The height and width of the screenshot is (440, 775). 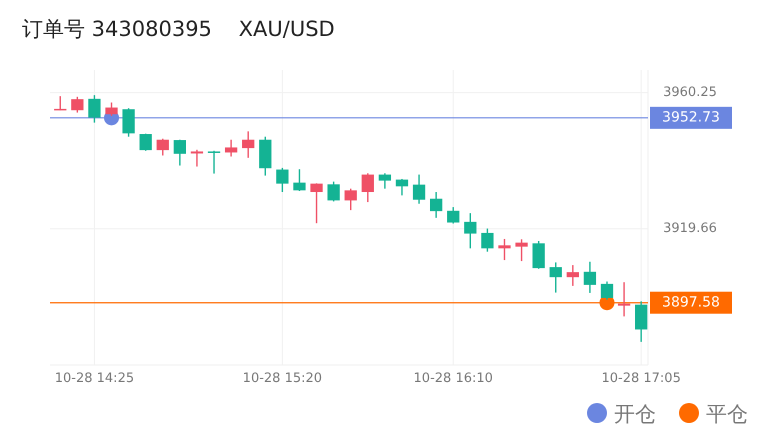 I want to click on ref-line-label: 3952.73, so click(x=691, y=118).